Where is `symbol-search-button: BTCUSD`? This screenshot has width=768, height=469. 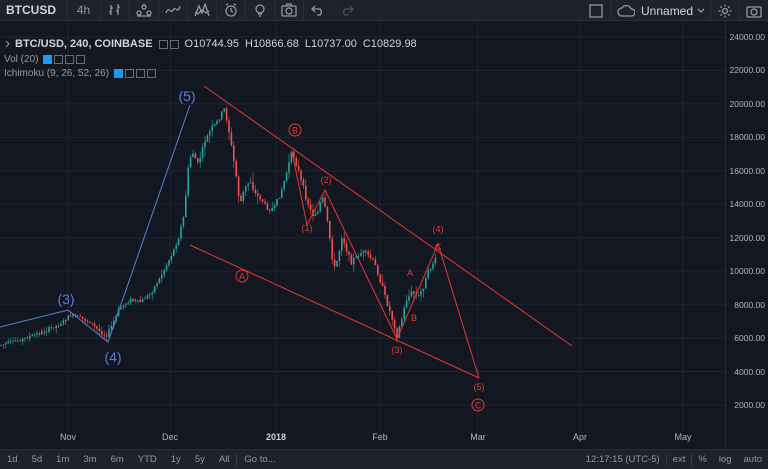
symbol-search-button: BTCUSD is located at coordinates (31, 10).